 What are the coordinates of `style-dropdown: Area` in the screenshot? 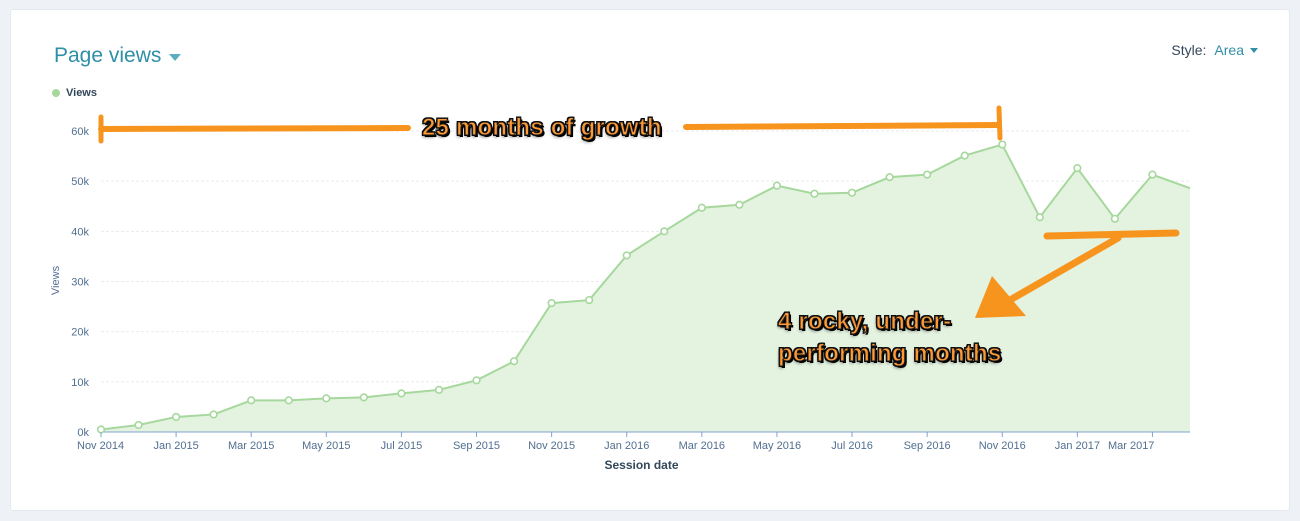 It's located at (1236, 50).